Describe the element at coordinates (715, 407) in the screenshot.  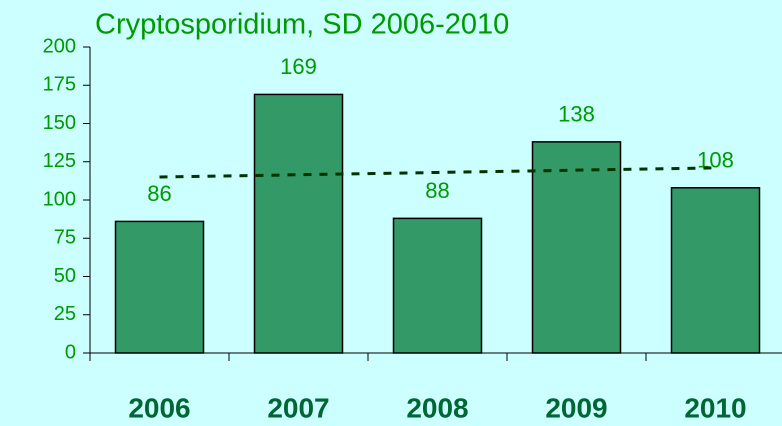
I see `x-tick-label: 2010` at that location.